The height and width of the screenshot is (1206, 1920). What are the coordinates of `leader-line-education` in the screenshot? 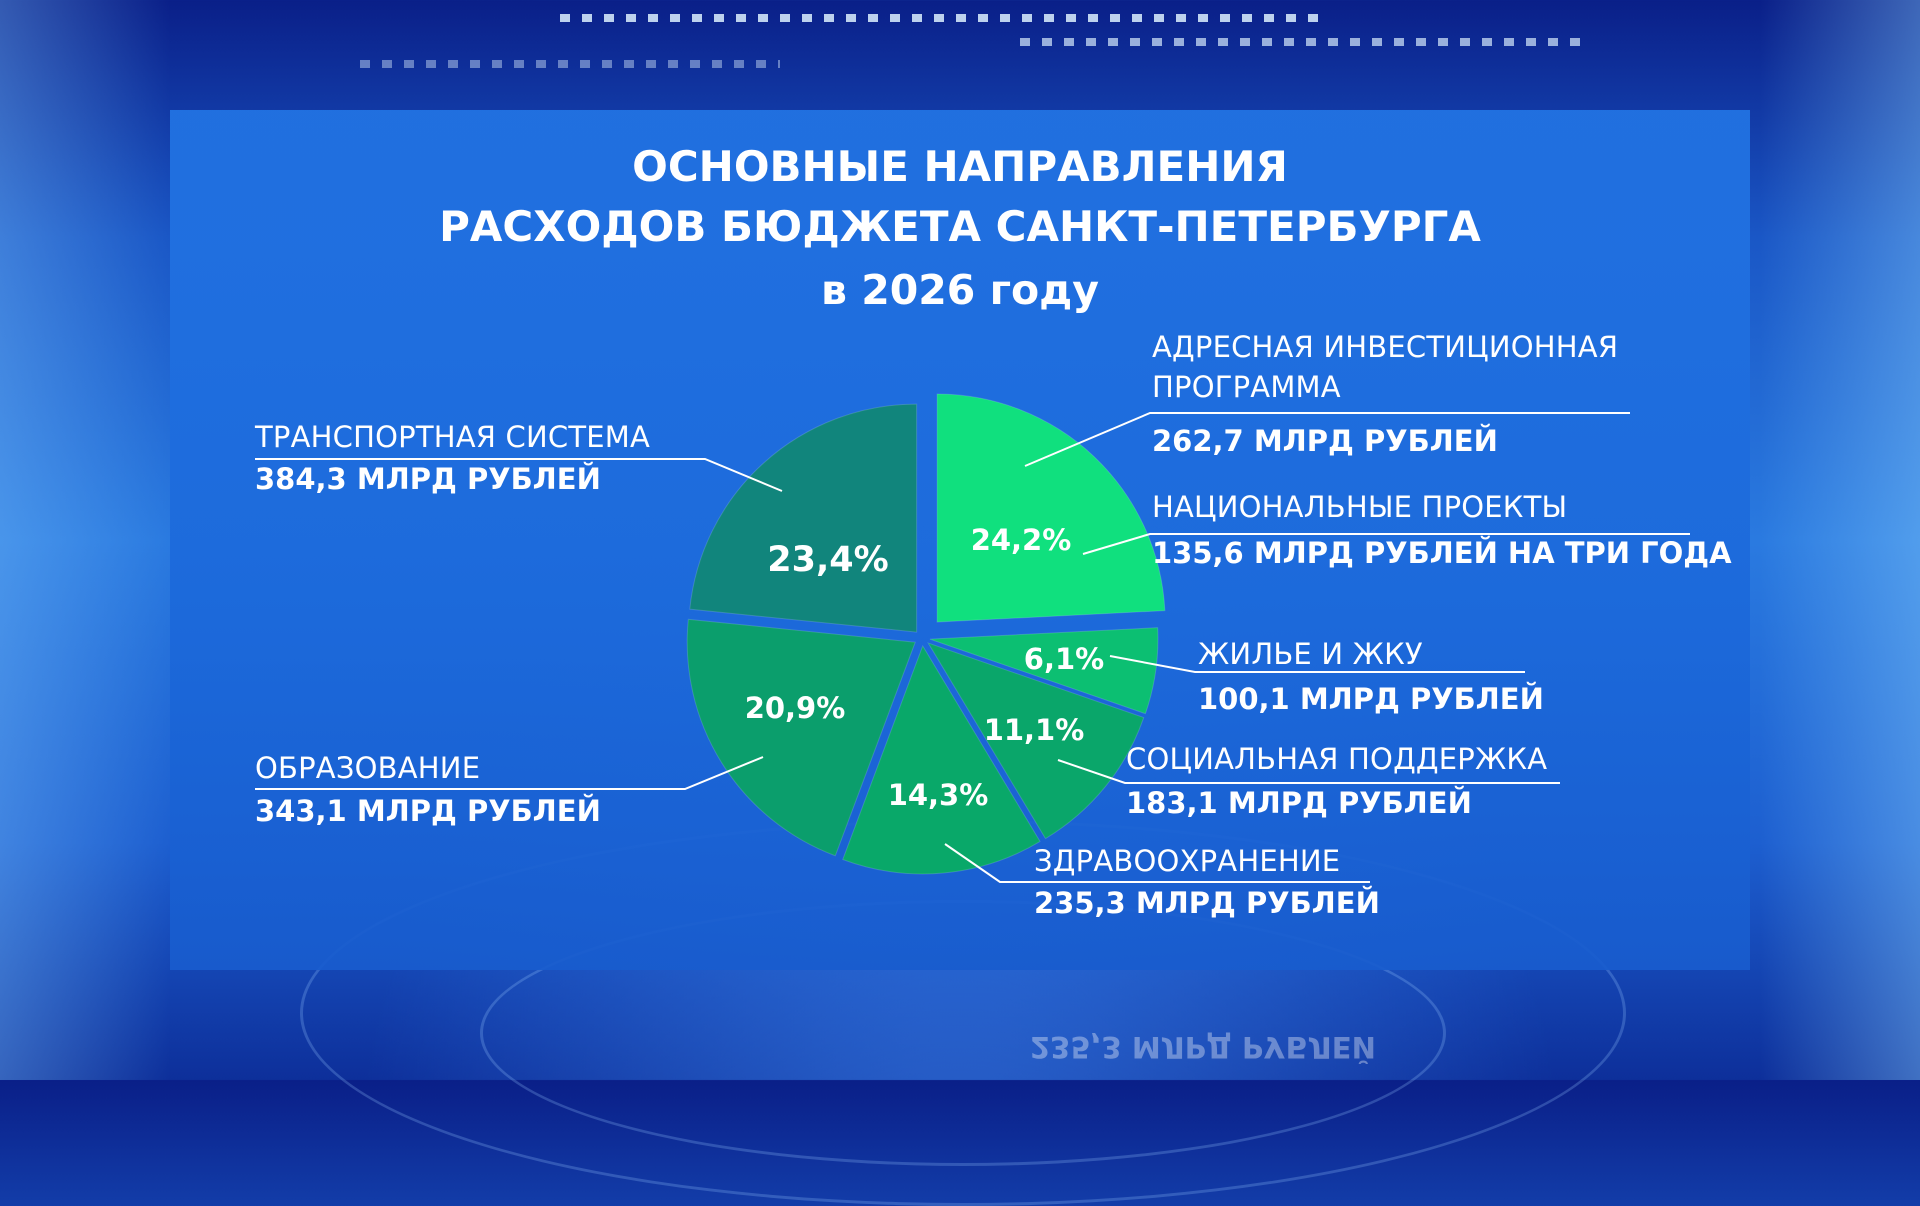 It's located at (509, 773).